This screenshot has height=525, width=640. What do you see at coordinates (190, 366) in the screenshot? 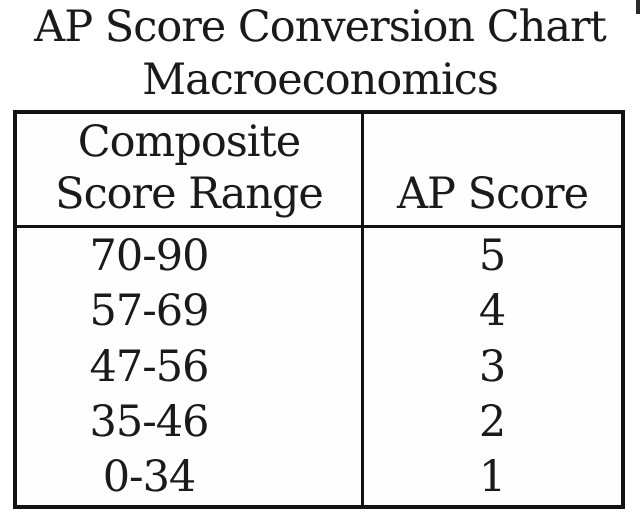
I see `composite-score-range-cell: 47-56` at bounding box center [190, 366].